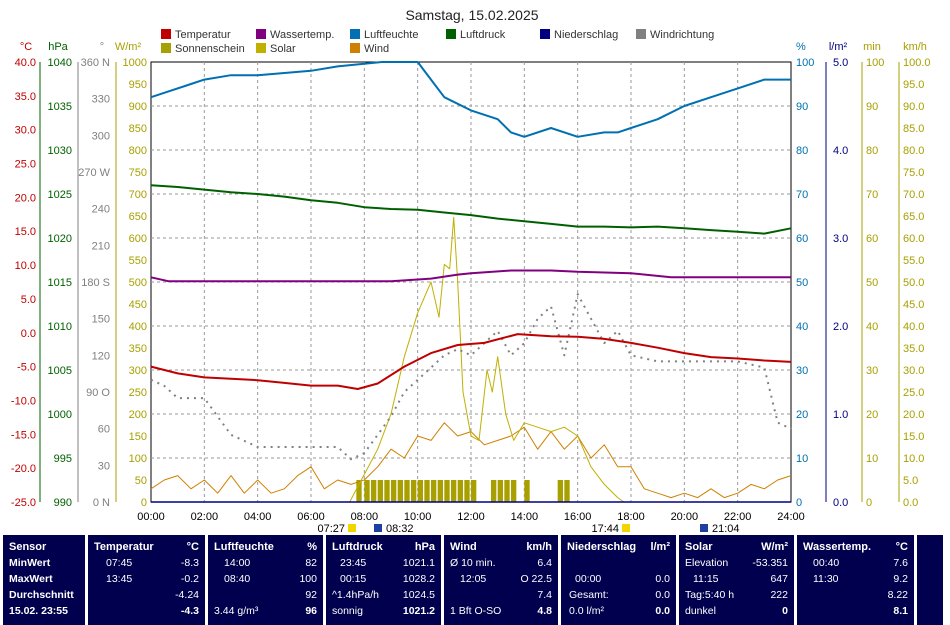 This screenshot has width=950, height=625. Describe the element at coordinates (152, 563) in the screenshot. I see `panel-row: 07:45 -8.3` at that location.